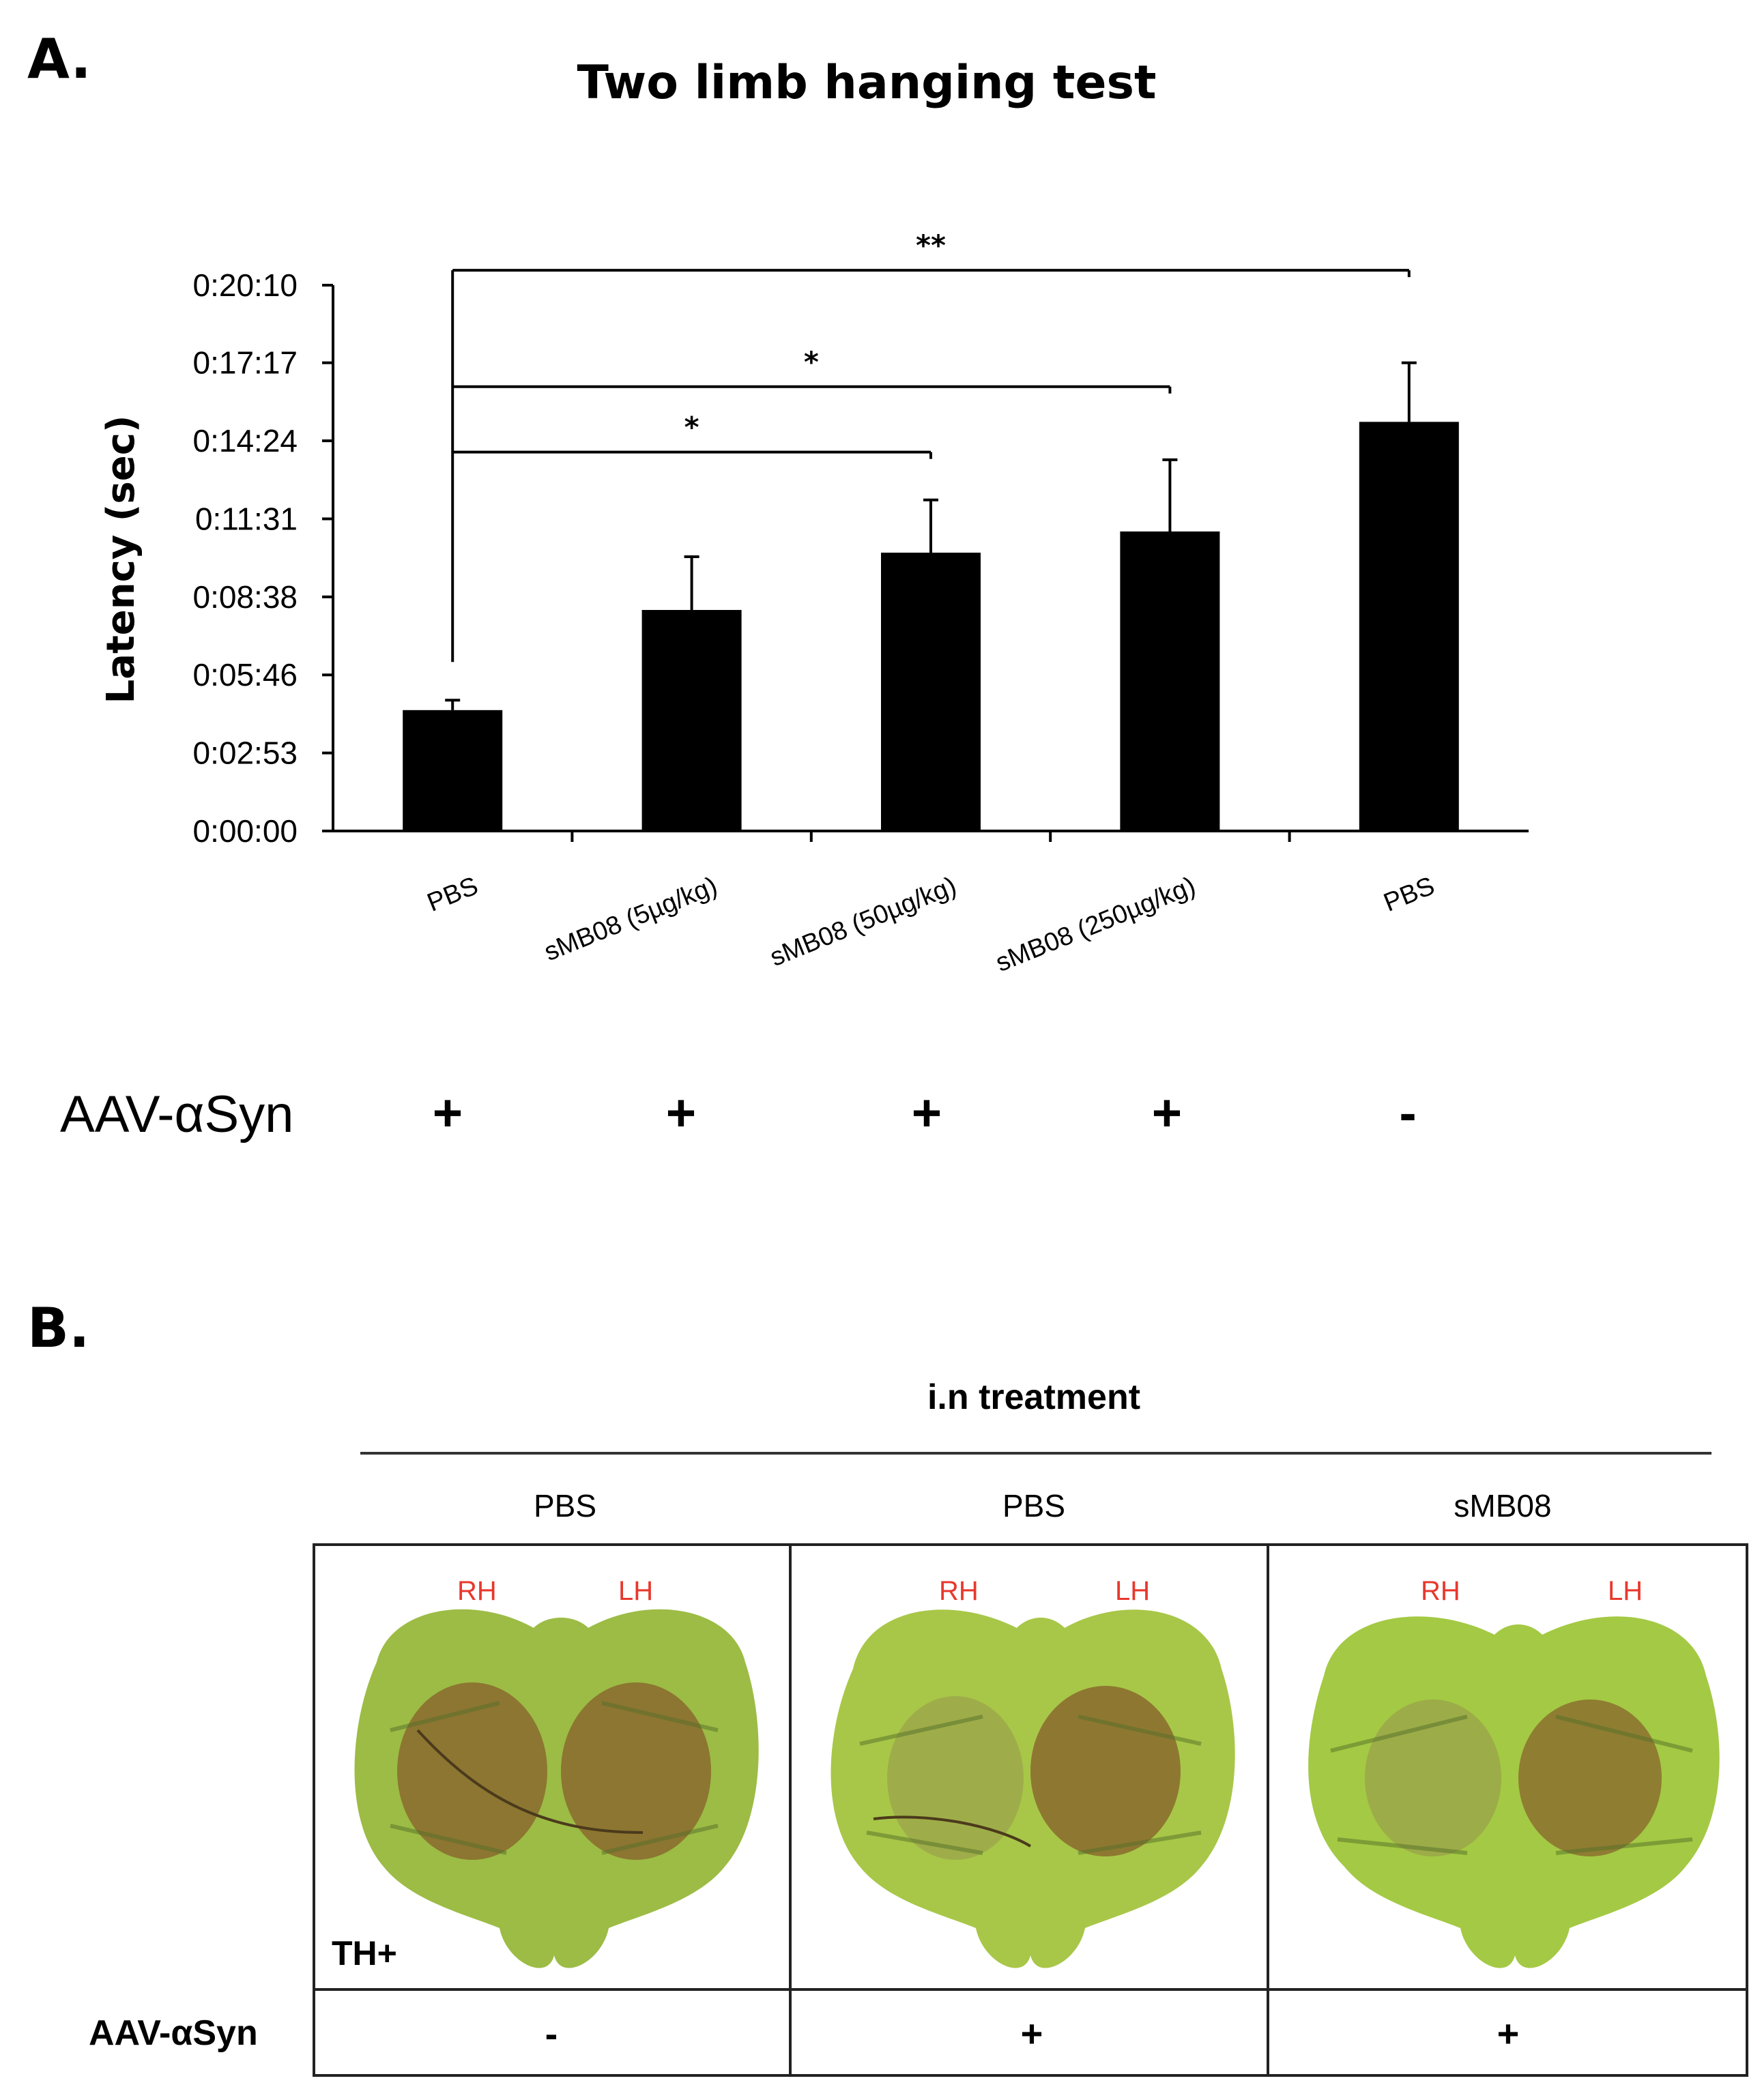 This screenshot has height=2100, width=1762. Describe the element at coordinates (1503, 1505) in the screenshot. I see `col-title-3: sMB08` at that location.